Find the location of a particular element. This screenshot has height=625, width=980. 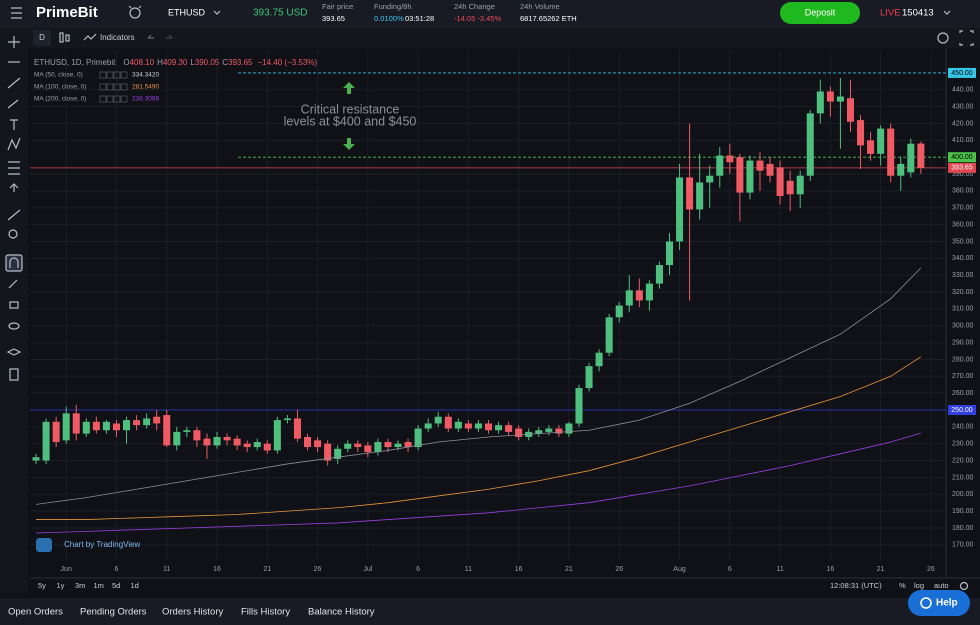

range-button: 1m is located at coordinates (99, 585).